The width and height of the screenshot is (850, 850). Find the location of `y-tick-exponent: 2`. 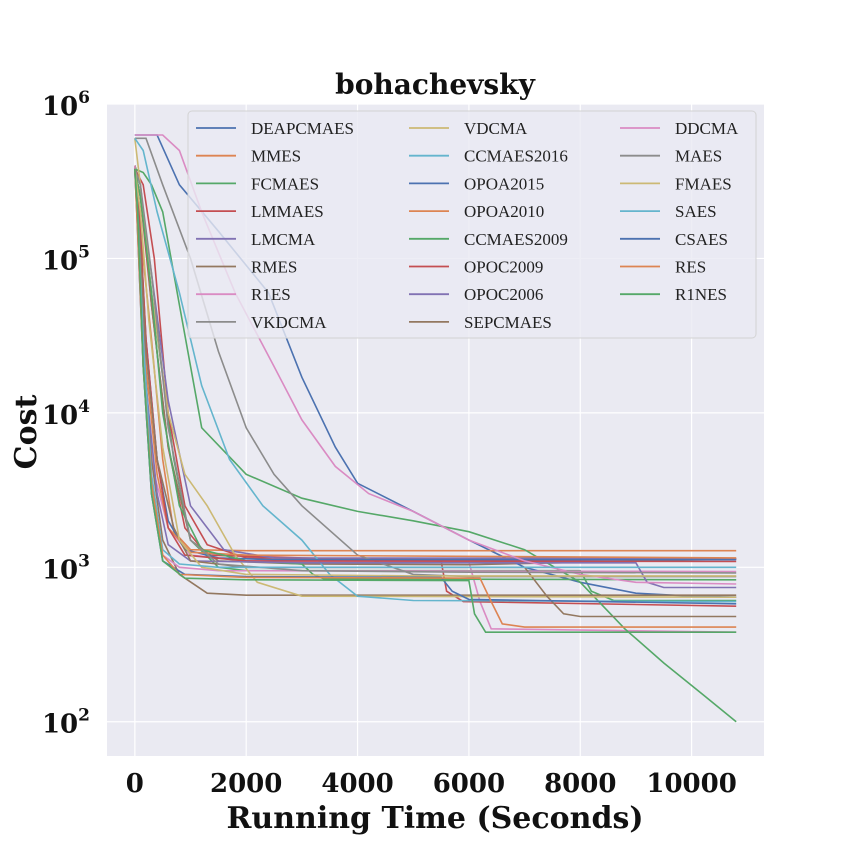

y-tick-exponent: 2 is located at coordinates (84, 716).